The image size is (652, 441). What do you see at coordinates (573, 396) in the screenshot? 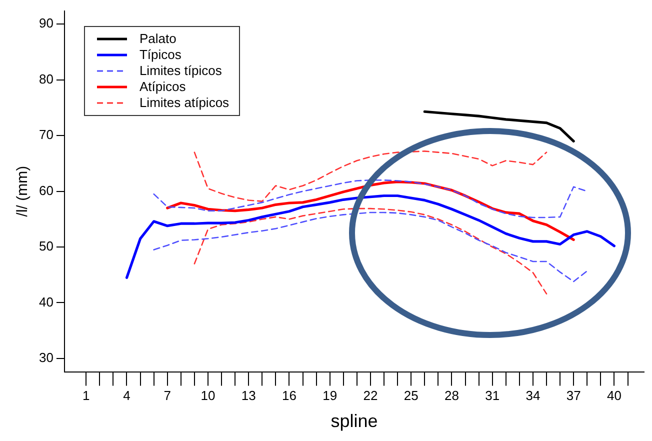
I see `x-tick-label: 37` at bounding box center [573, 396].